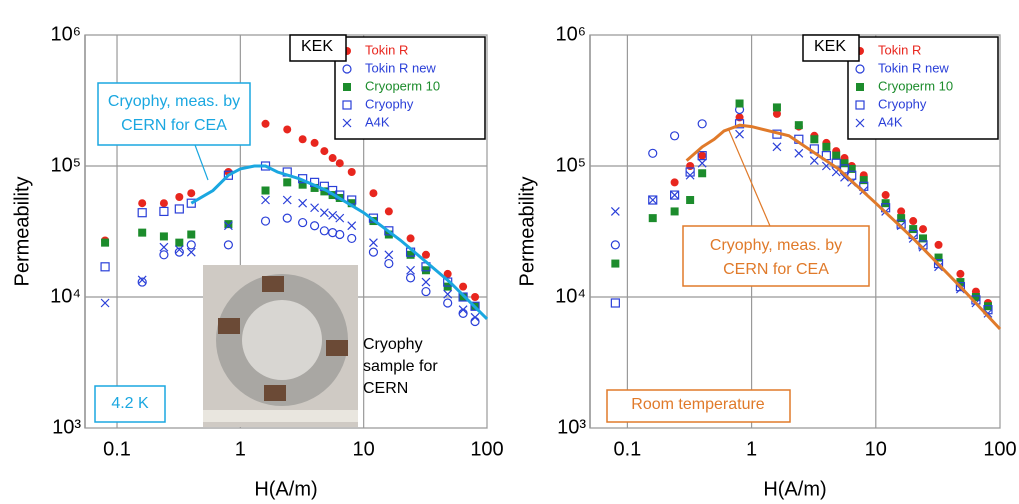 This screenshot has width=1019, height=504. Describe the element at coordinates (486, 449) in the screenshot. I see `x-tick-label: 100` at that location.